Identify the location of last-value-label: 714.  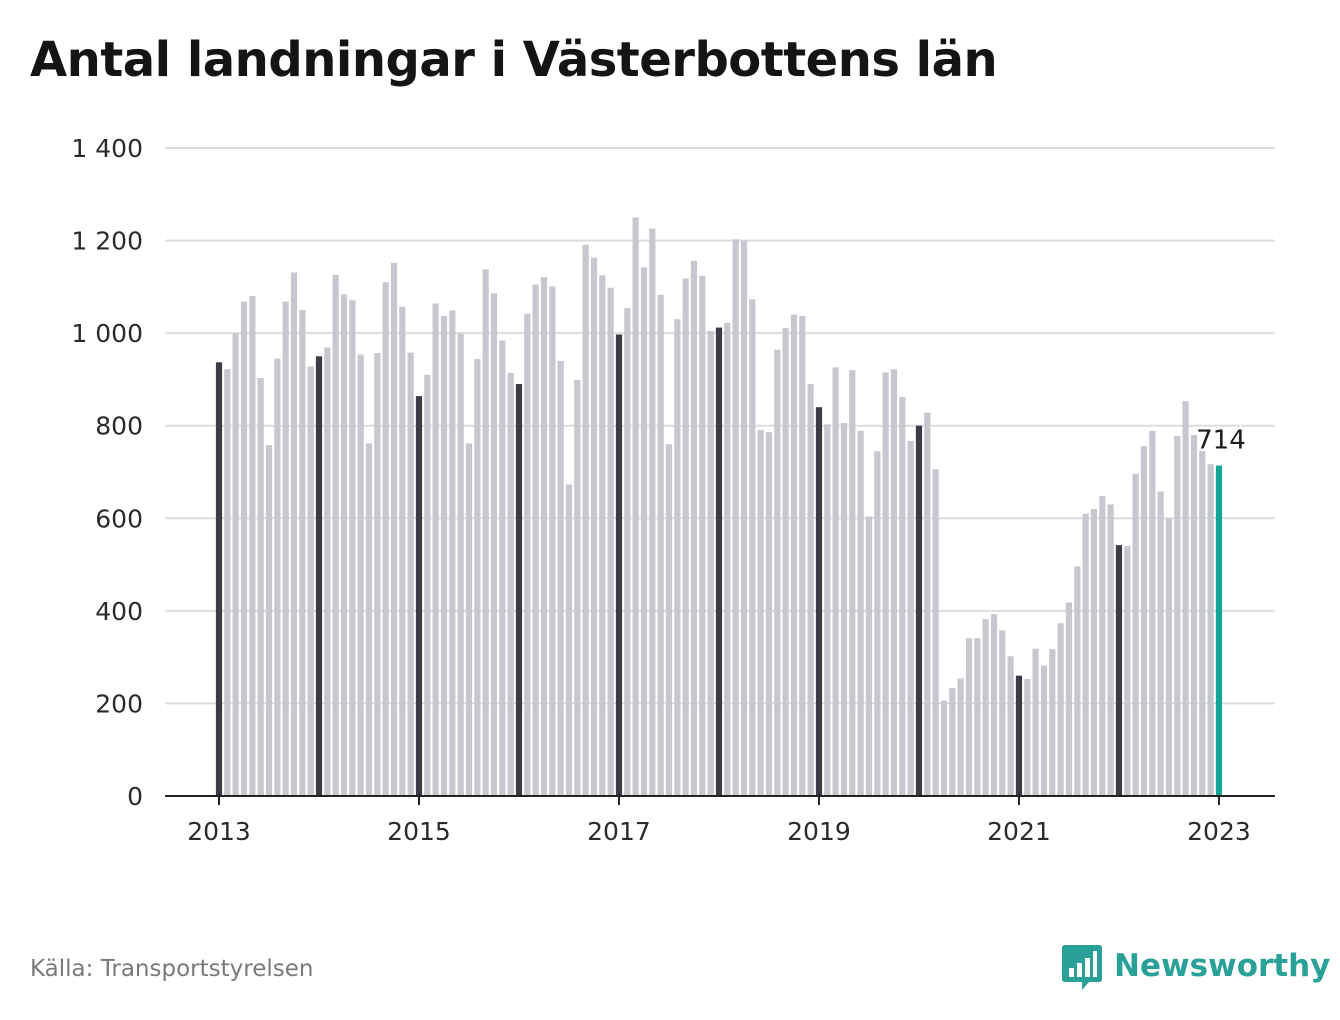
(1221, 441).